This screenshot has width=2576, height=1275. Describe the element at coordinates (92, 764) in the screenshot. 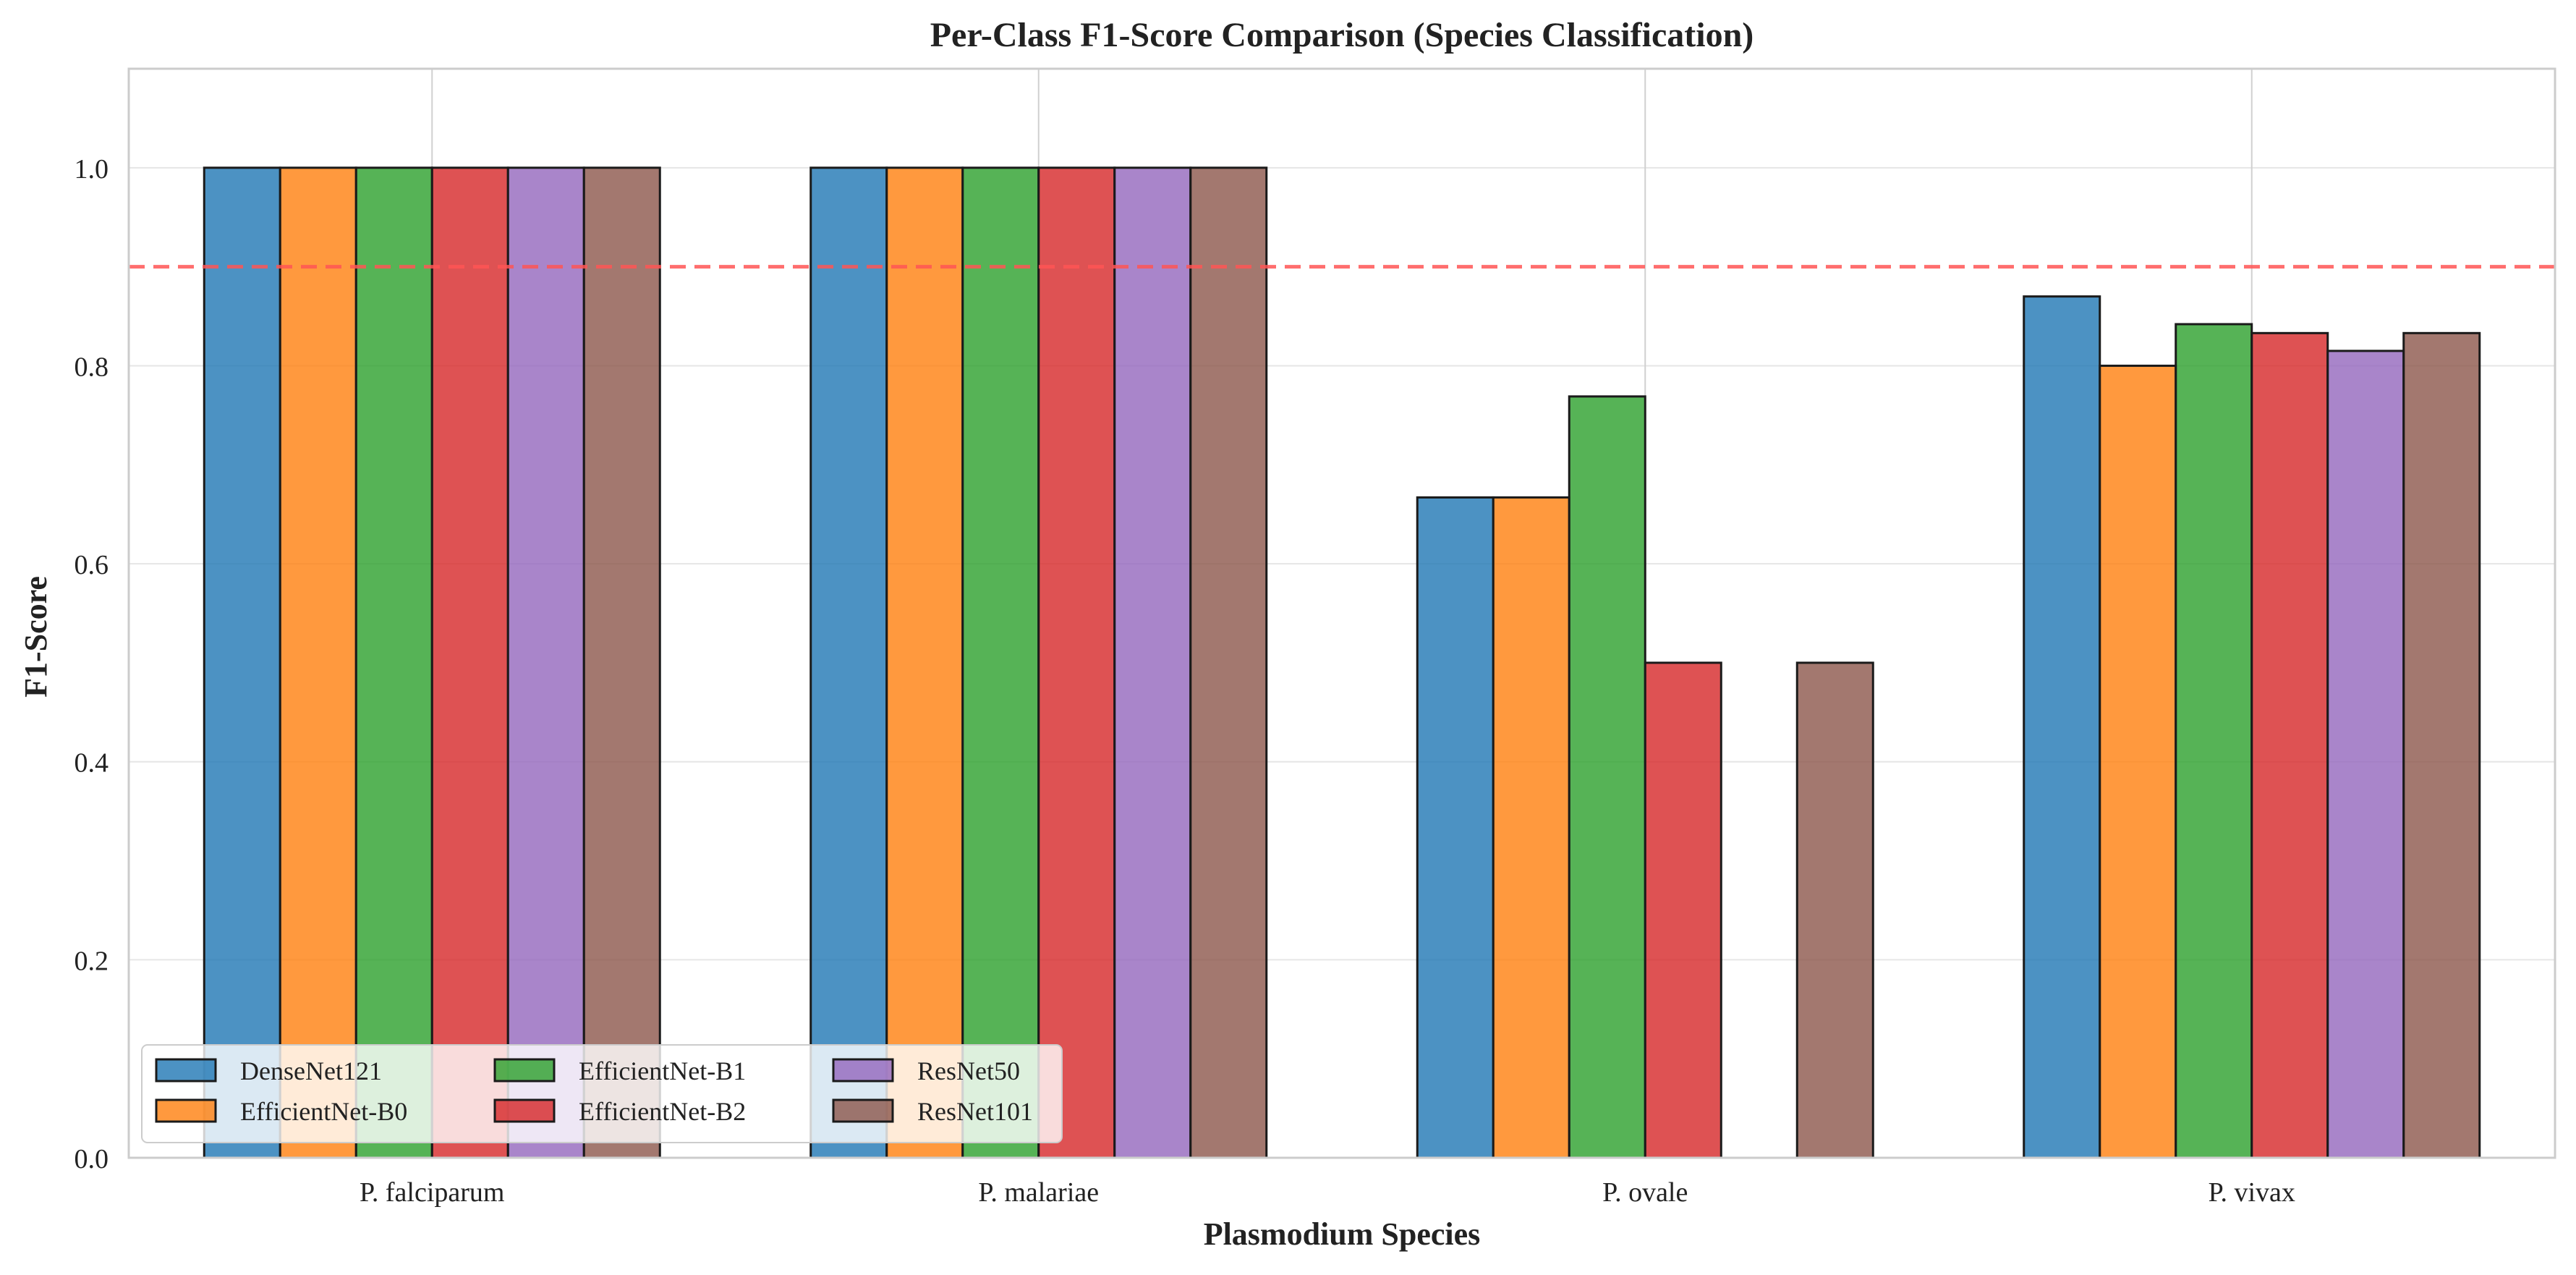

I see `y-tick-label: 0.4` at that location.